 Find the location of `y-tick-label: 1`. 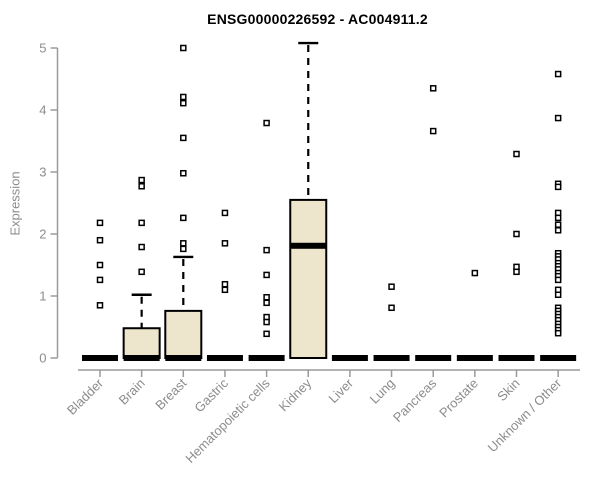

y-tick-label: 1 is located at coordinates (42, 296).